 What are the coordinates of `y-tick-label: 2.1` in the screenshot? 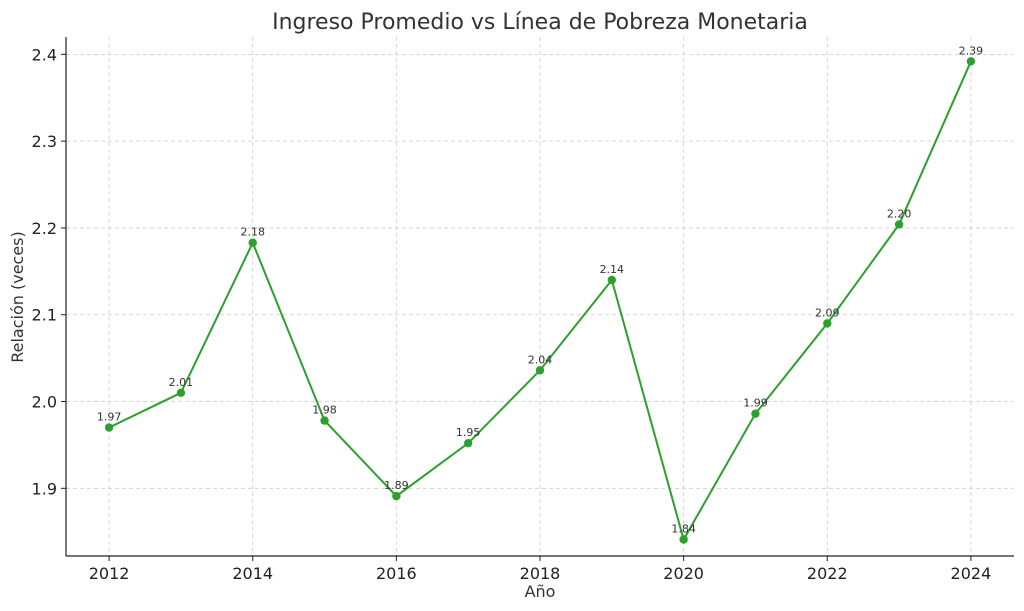 It's located at (44, 315).